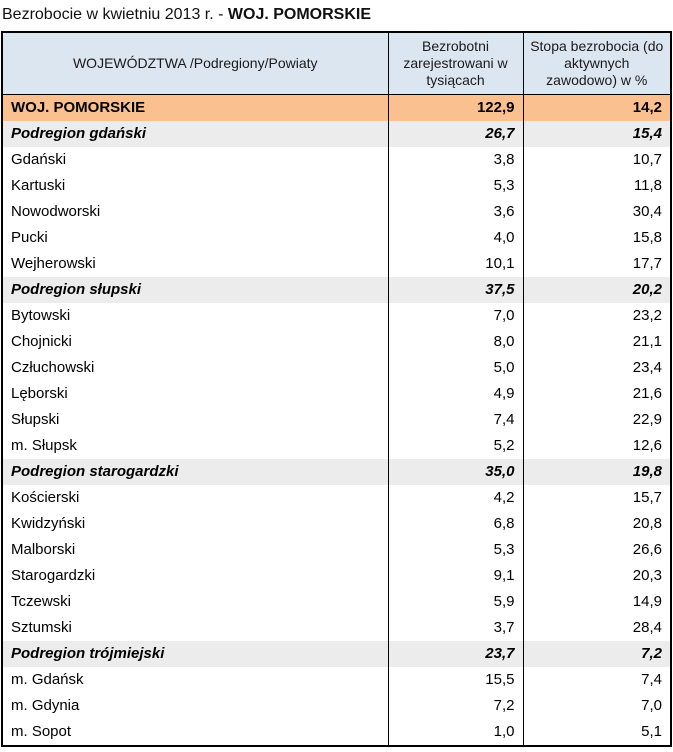  I want to click on table-row: Kwidzyński 6,8 20,8, so click(336, 523).